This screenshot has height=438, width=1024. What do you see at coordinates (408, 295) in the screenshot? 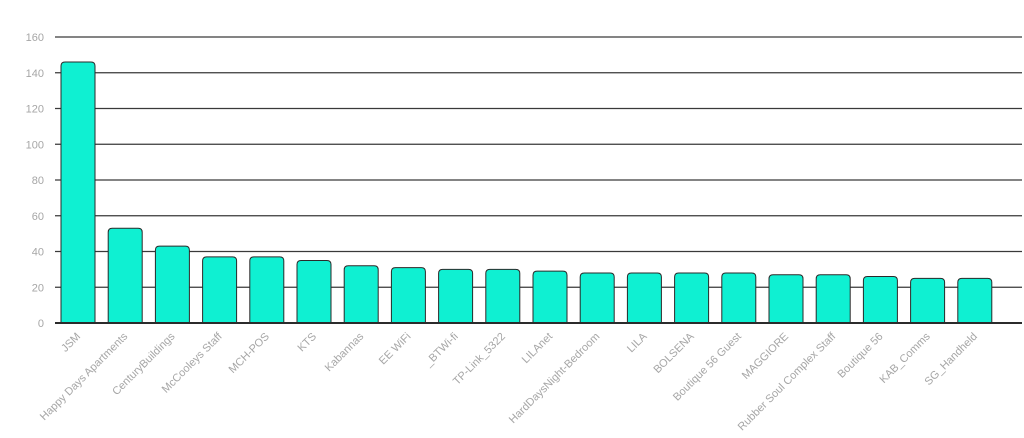
I see `bar-ee-wifi` at bounding box center [408, 295].